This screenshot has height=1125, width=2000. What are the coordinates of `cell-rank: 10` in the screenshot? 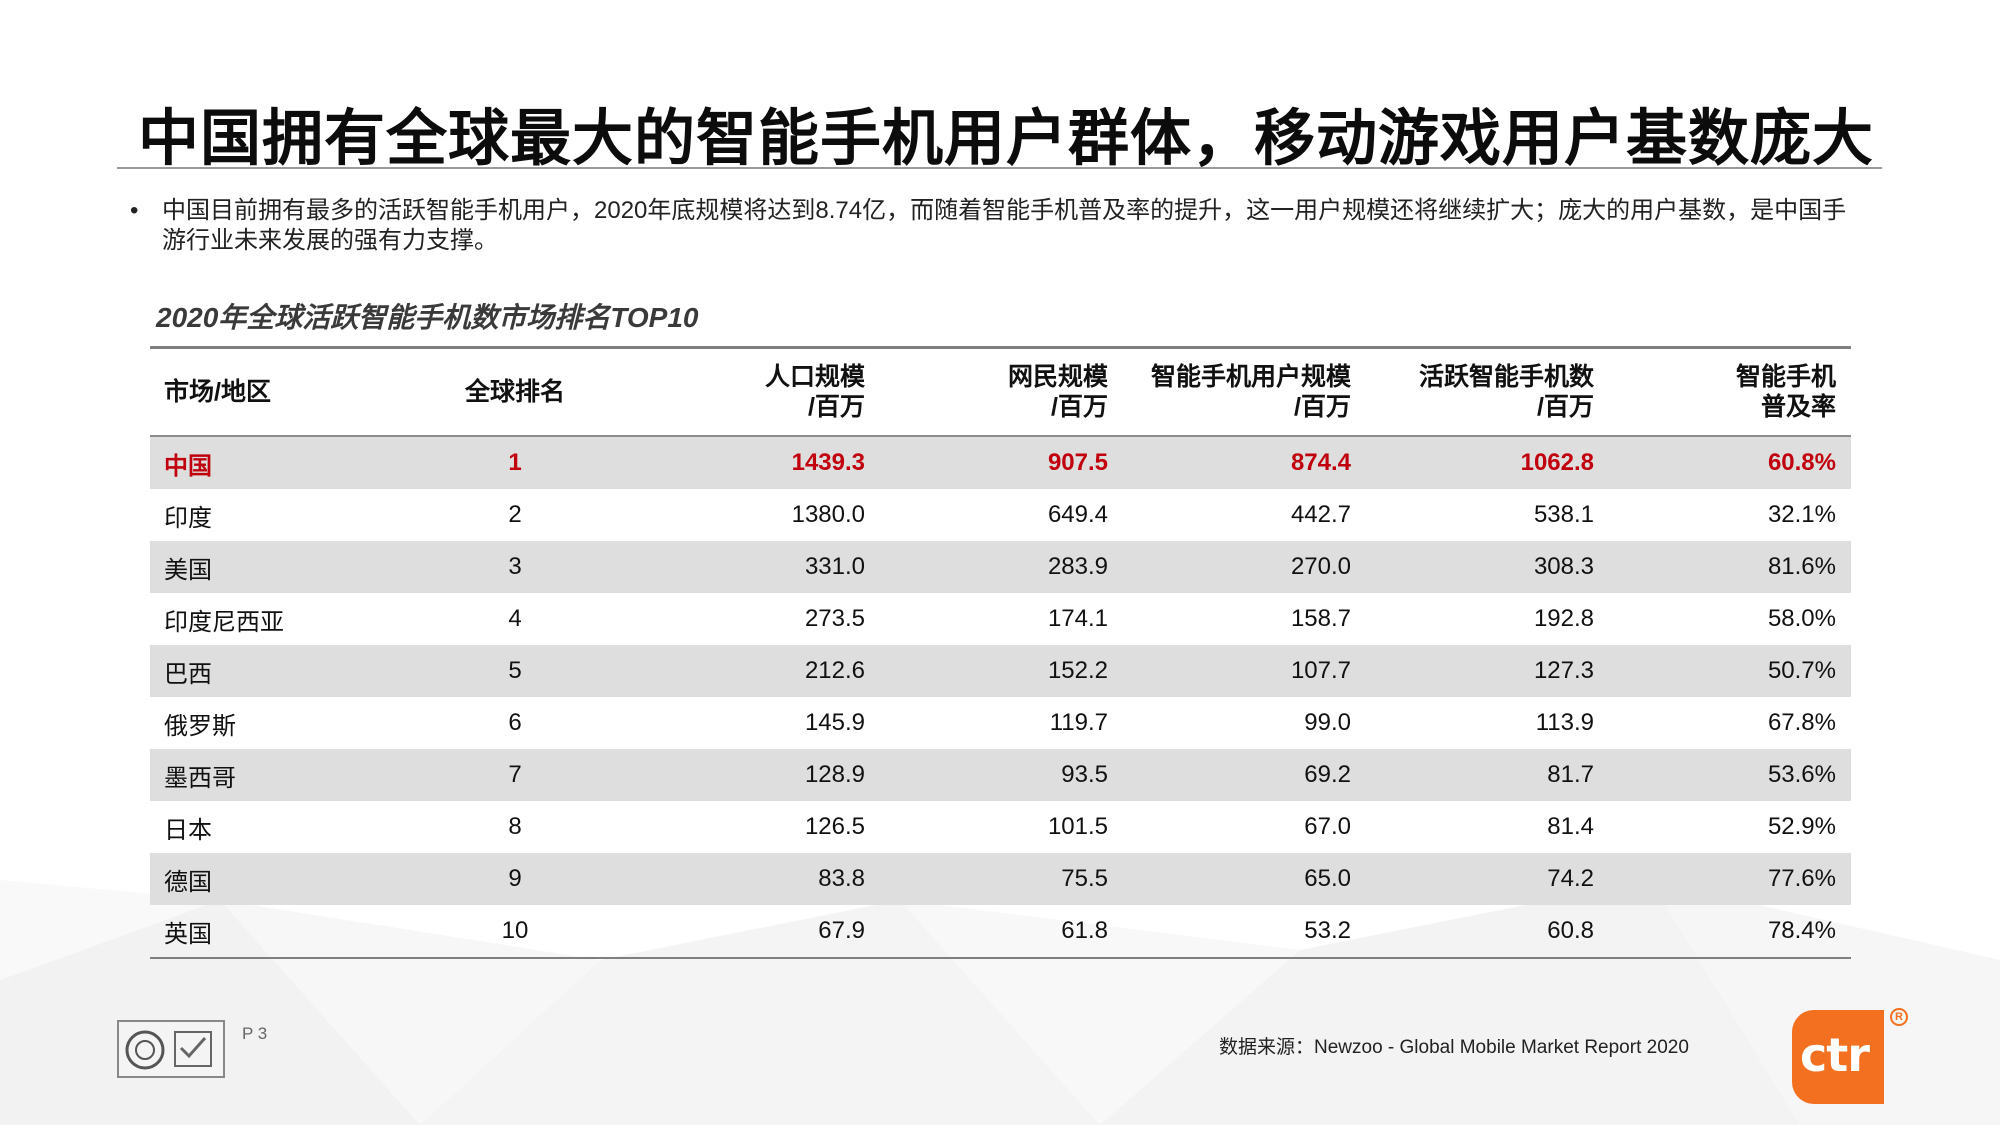 It's located at (515, 930).